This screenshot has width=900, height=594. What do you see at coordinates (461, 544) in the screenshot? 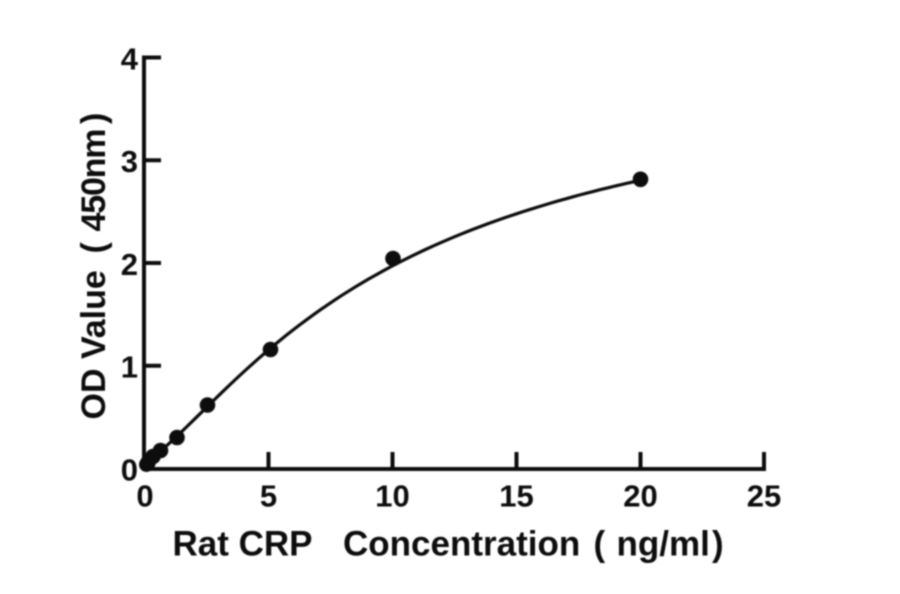
I see `svg-text: Concentration` at bounding box center [461, 544].